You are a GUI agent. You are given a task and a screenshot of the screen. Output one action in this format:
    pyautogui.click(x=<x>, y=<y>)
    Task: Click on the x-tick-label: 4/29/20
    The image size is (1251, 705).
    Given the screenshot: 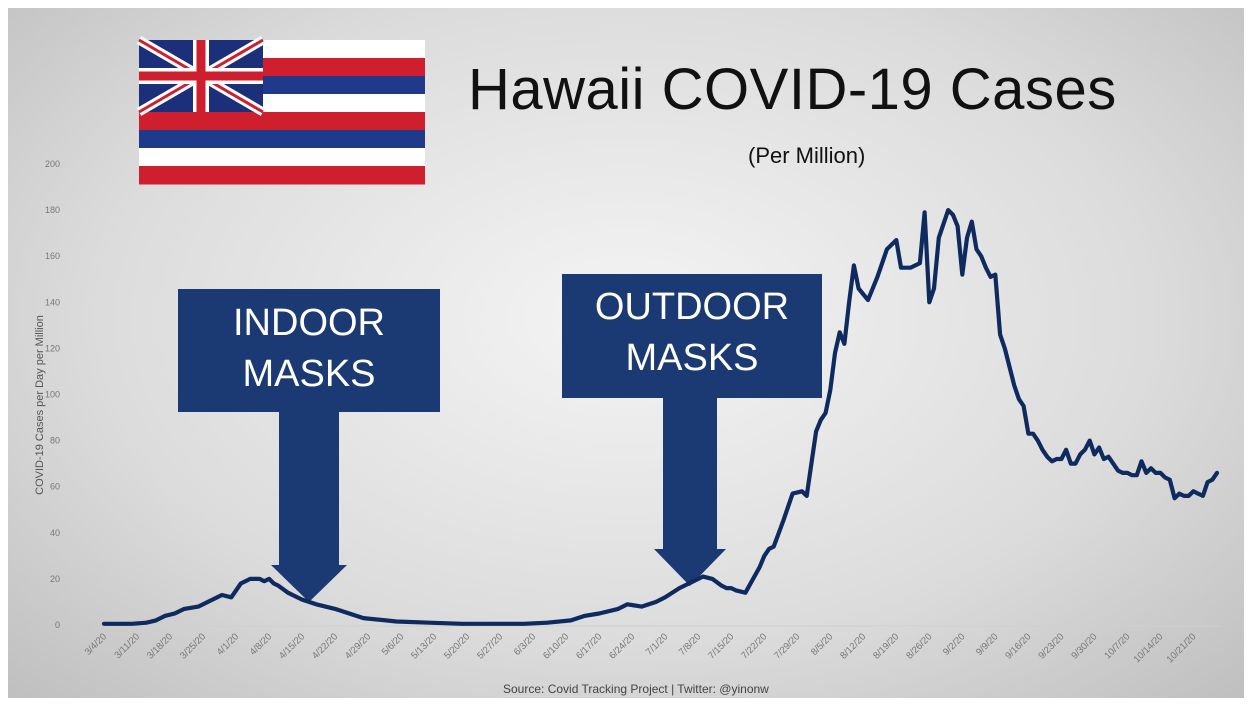 What is the action you would take?
    pyautogui.click(x=358, y=646)
    